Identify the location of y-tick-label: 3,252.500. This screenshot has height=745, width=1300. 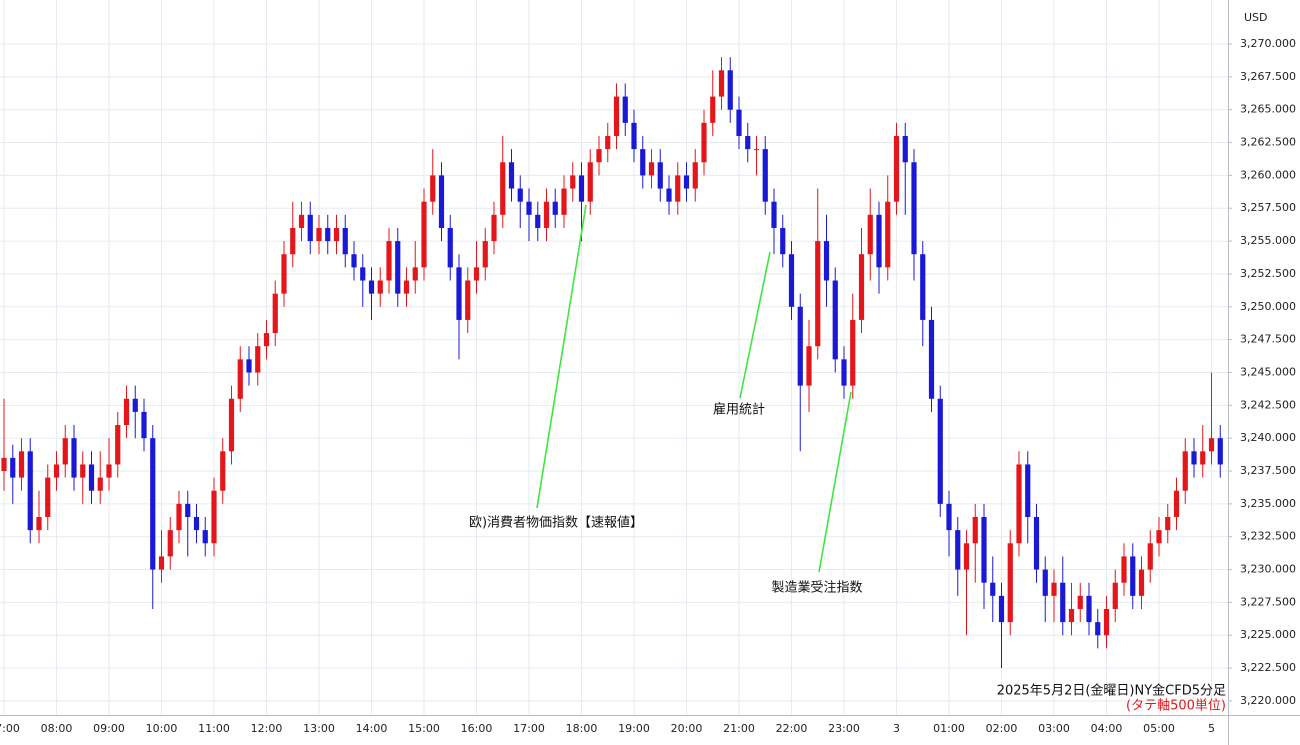
(1268, 273).